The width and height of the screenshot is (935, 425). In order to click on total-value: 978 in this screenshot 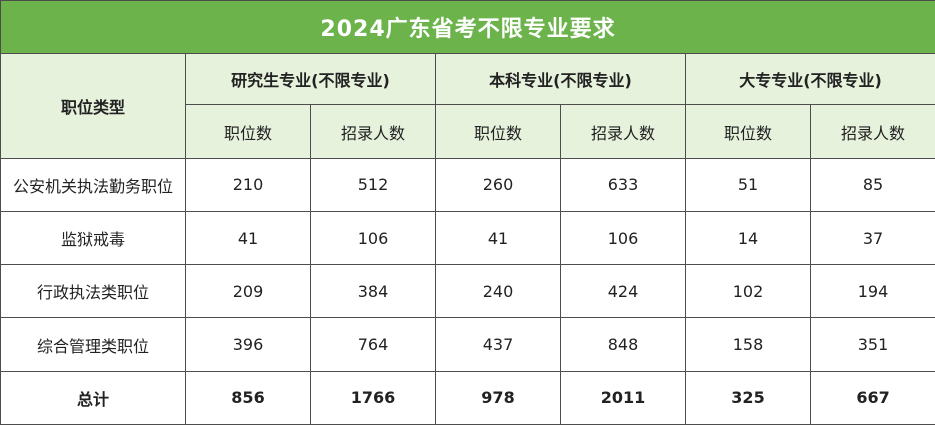, I will do `click(498, 397)`.